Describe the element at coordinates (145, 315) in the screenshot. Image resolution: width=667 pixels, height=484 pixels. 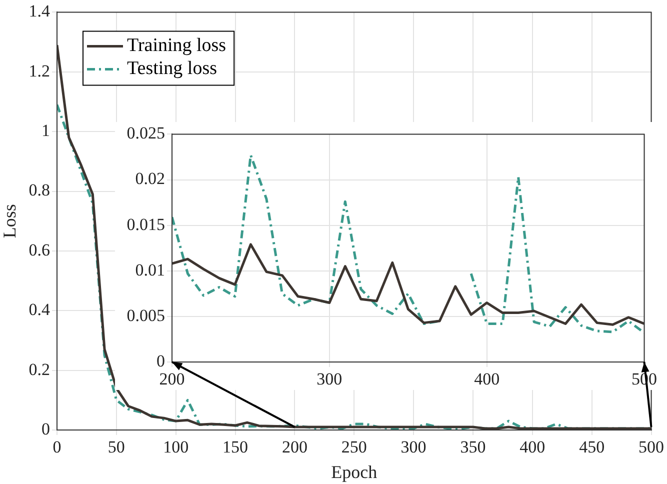
I see `y-tick-label: 0.005` at that location.